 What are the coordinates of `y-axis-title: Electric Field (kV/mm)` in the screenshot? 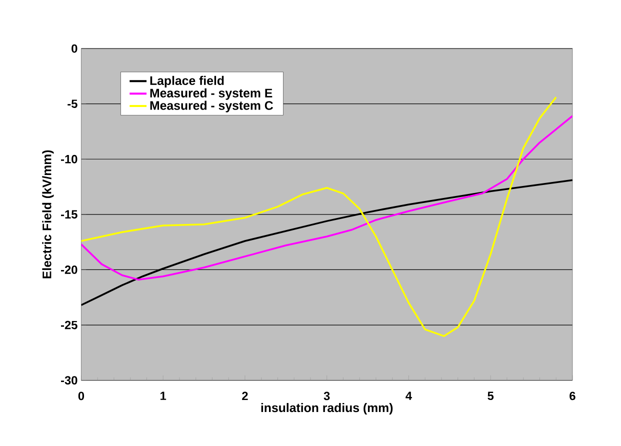 It's located at (48, 214).